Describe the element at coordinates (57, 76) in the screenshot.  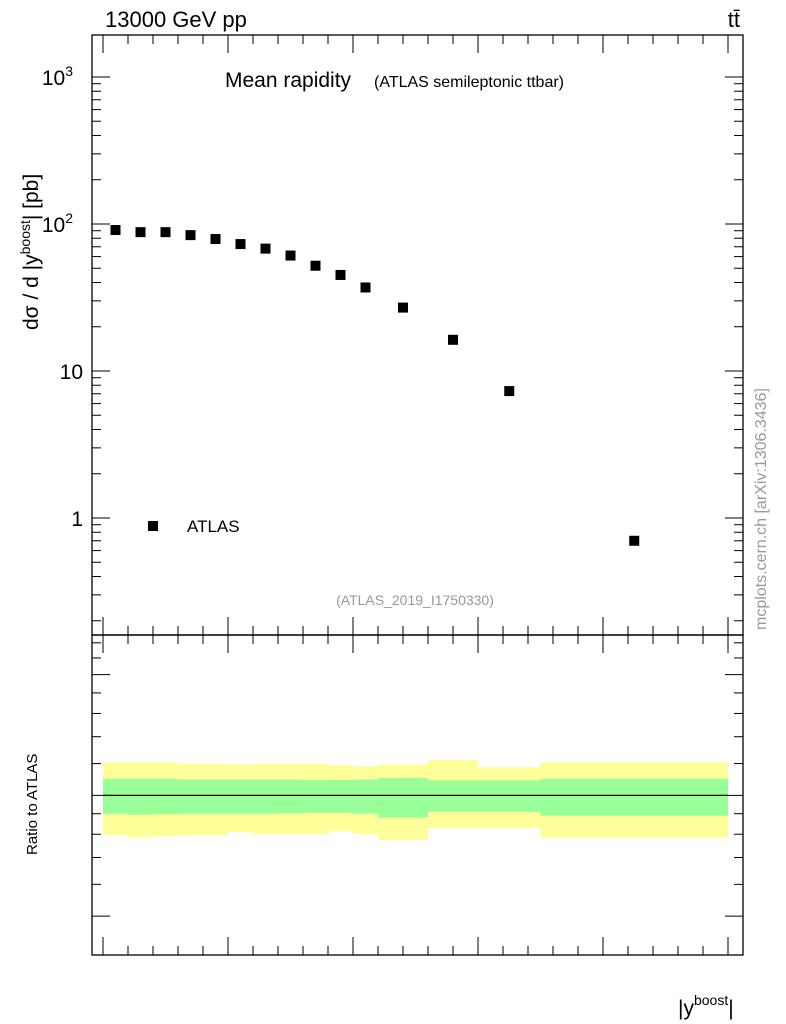
I see `y-tick-label: 10³` at that location.